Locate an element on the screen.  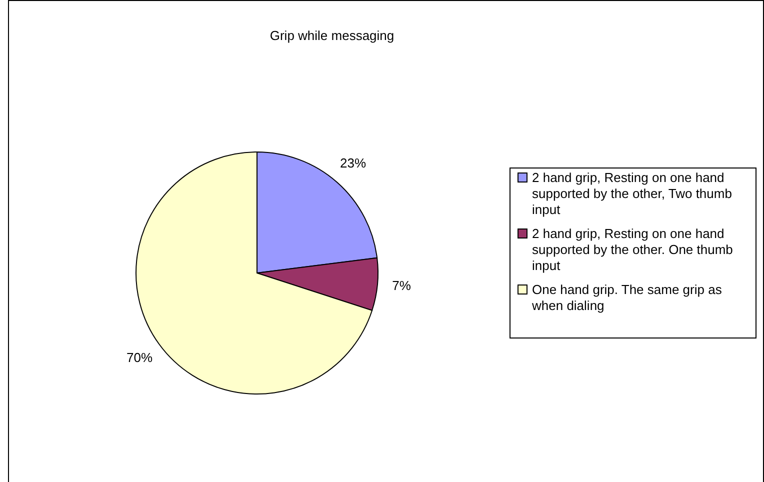
legend-label: One hand grip. The same grip as when dialing is located at coordinates (626, 297).